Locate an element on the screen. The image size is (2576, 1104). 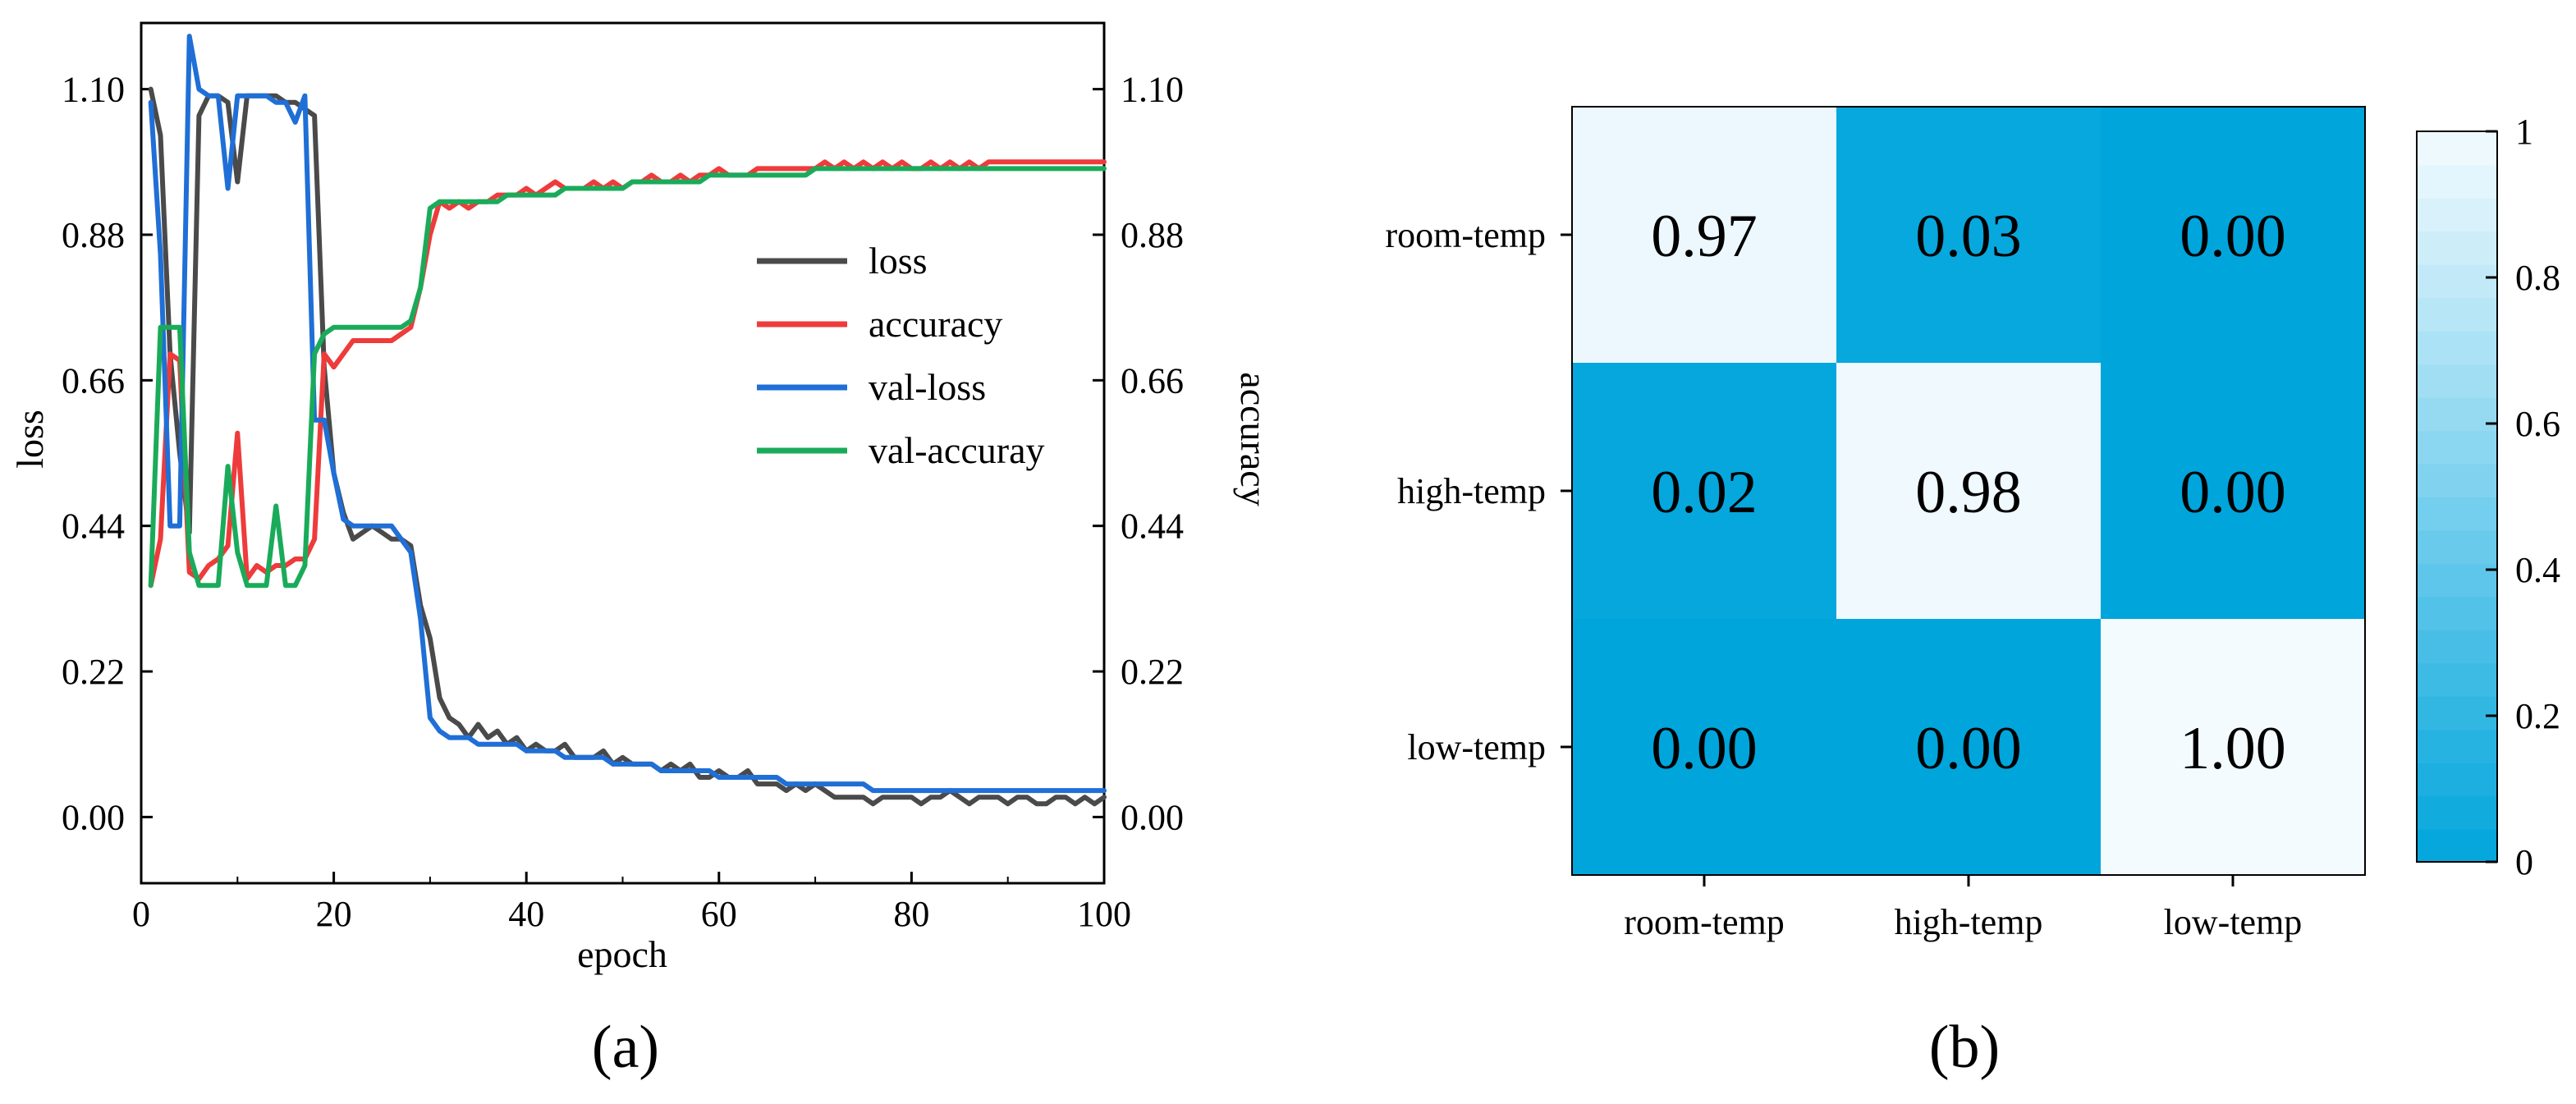
y-tick-label: 0.00 is located at coordinates (93, 817).